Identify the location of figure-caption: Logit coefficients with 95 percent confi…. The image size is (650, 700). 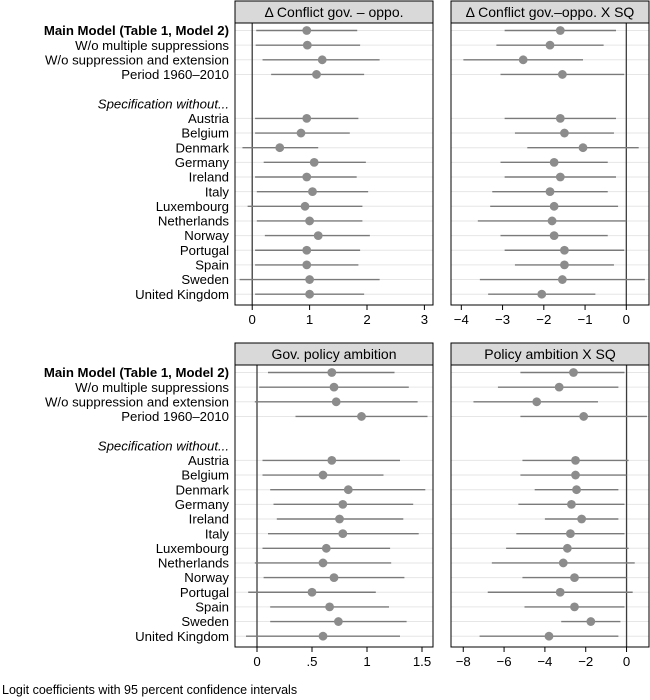
(149, 690).